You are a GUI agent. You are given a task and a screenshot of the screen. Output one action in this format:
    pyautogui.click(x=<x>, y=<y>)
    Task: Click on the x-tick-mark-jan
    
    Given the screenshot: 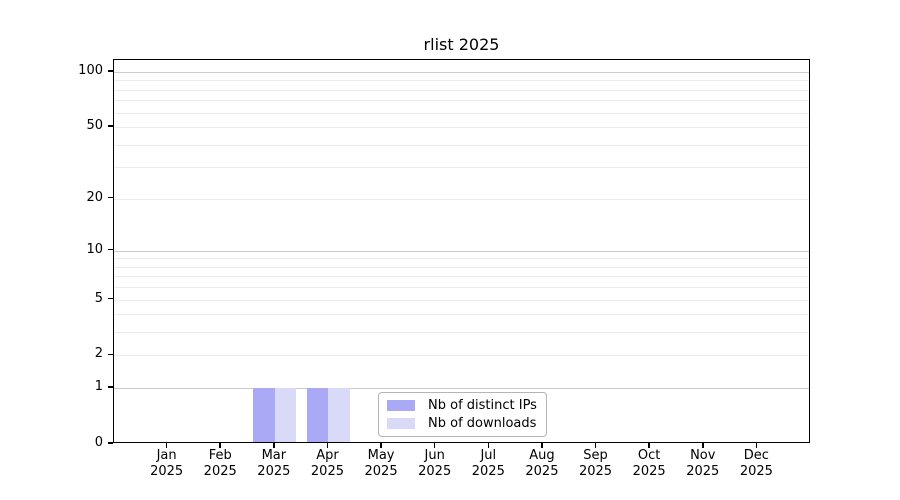 What is the action you would take?
    pyautogui.click(x=166, y=445)
    